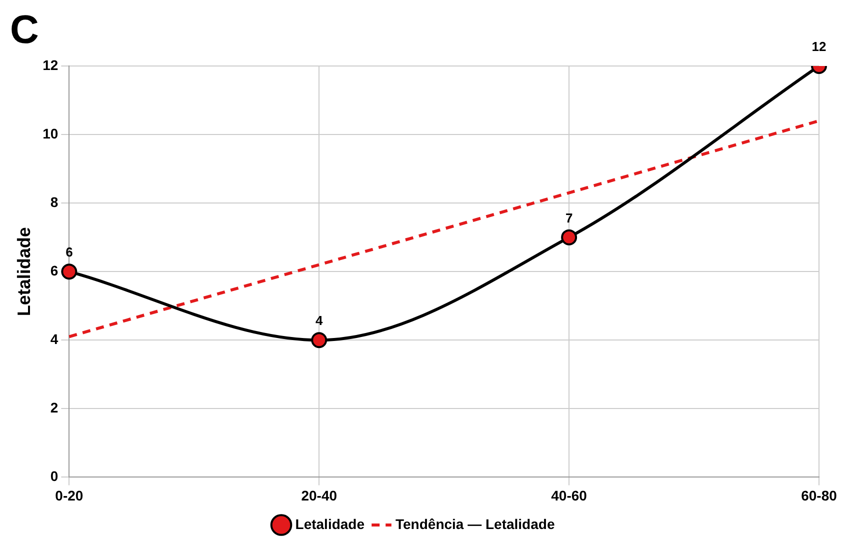 This screenshot has width=841, height=552. What do you see at coordinates (69, 495) in the screenshot?
I see `x-tick-label: 0-20` at bounding box center [69, 495].